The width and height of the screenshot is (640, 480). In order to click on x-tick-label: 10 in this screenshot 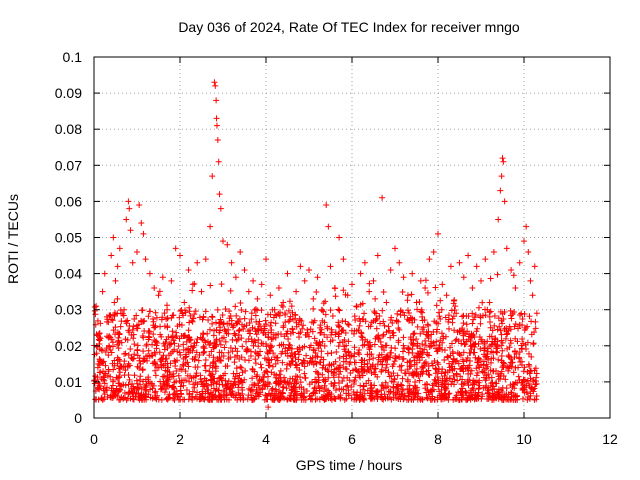, I will do `click(524, 439)`.